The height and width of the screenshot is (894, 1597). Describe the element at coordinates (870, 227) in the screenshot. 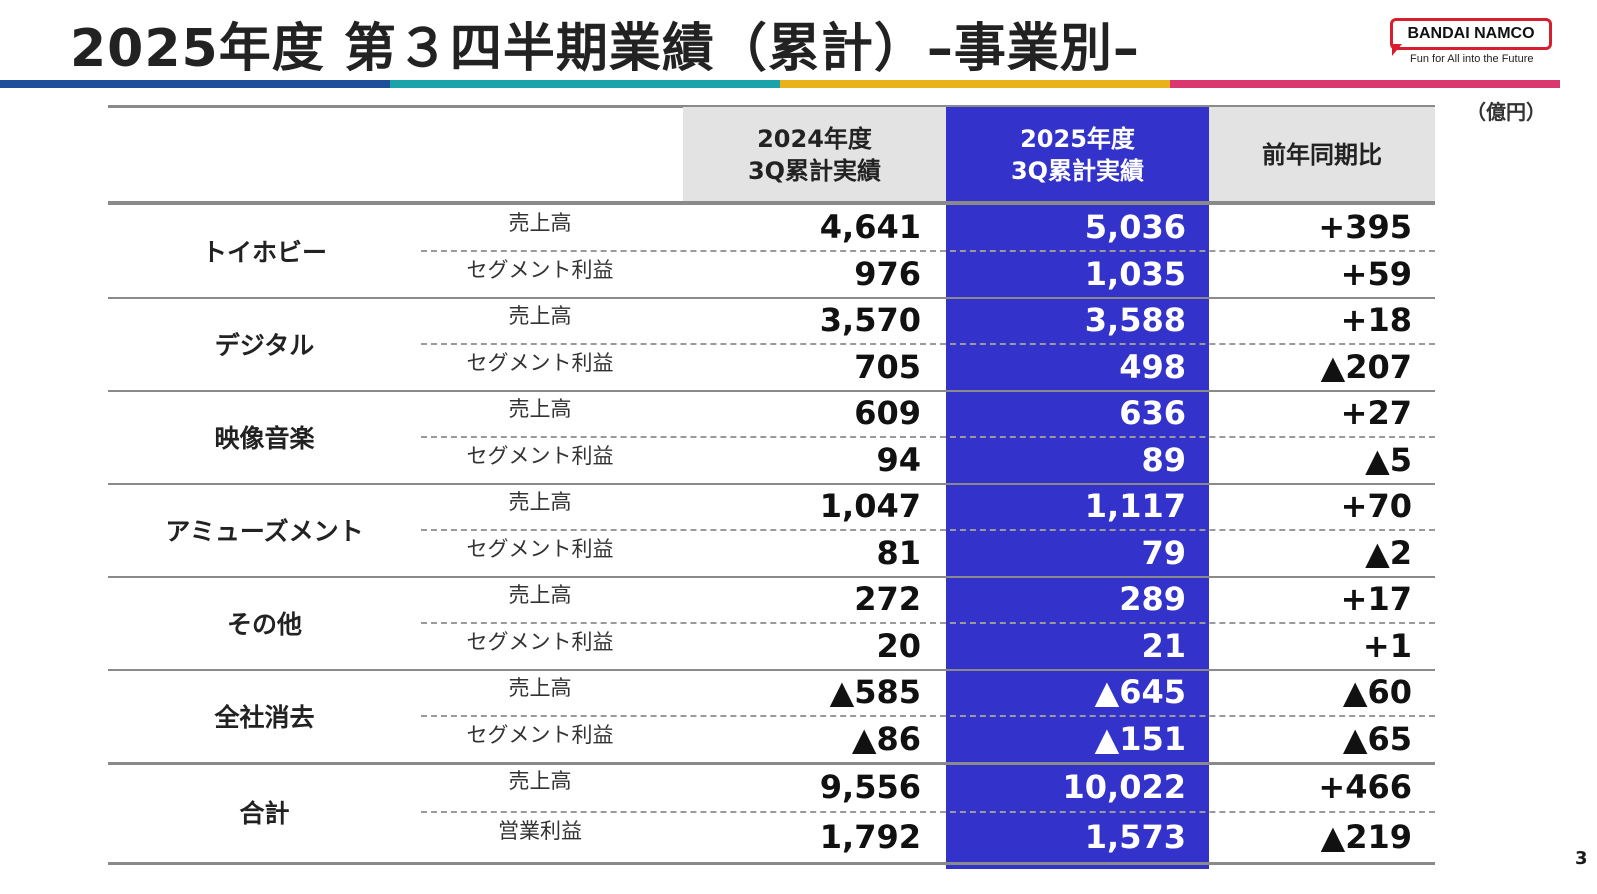

I see `value-prev-year: 4,641` at that location.